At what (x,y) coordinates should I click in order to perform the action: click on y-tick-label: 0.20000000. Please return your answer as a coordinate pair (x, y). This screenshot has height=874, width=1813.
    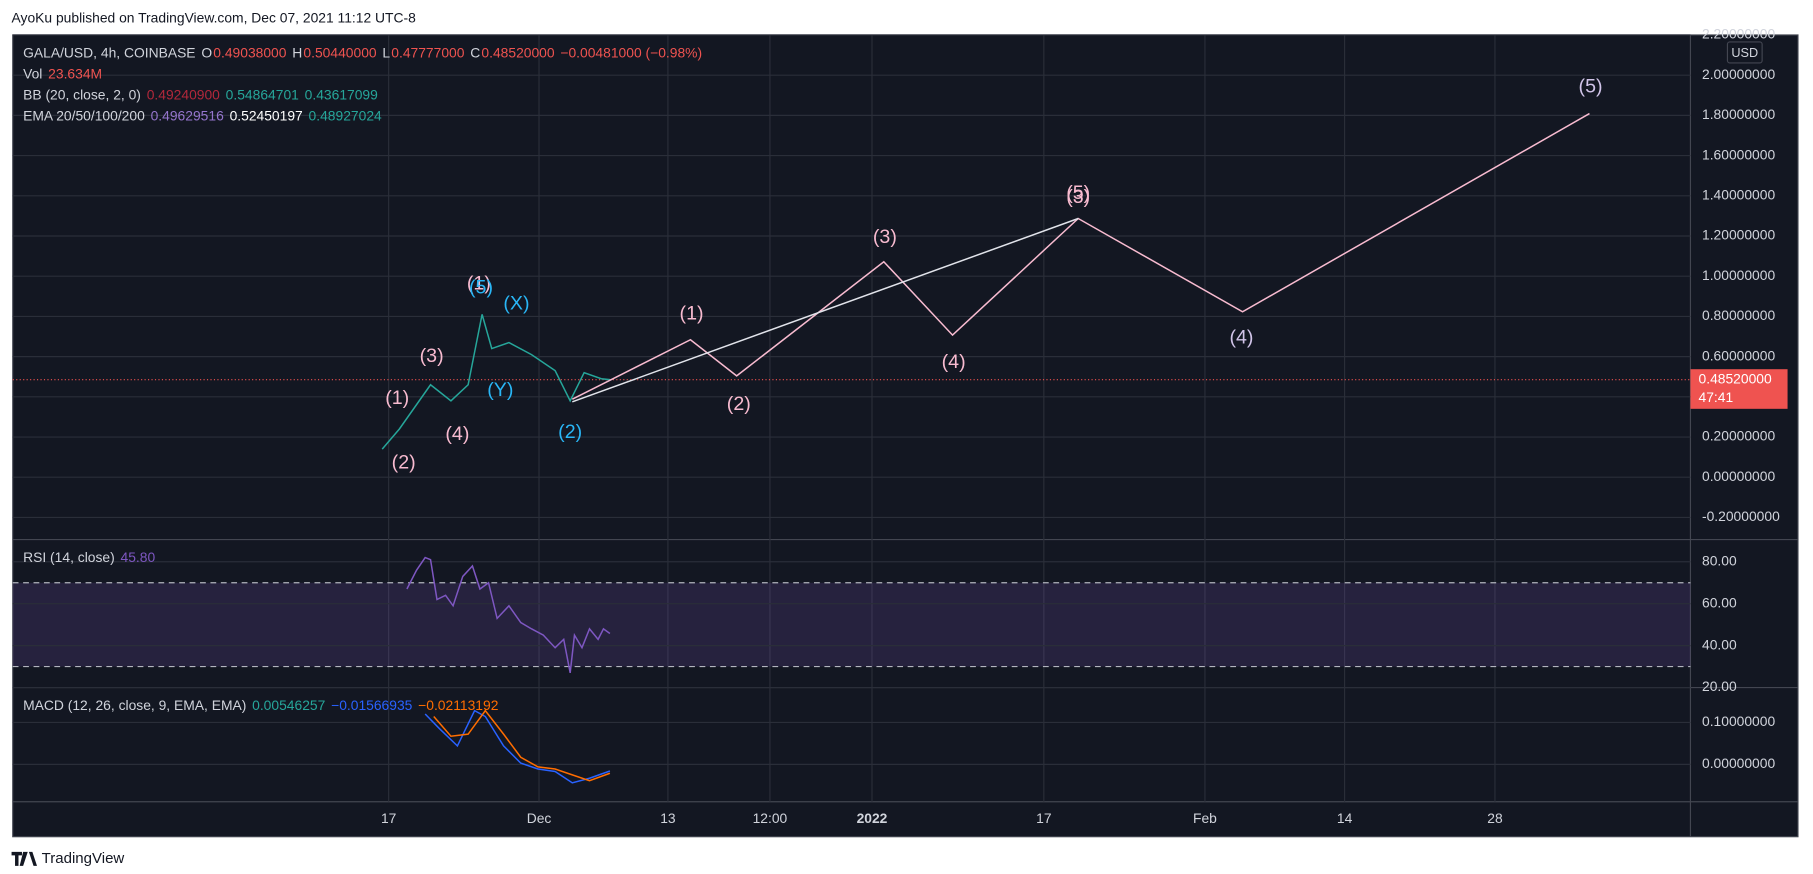
    Looking at the image, I should click on (1738, 436).